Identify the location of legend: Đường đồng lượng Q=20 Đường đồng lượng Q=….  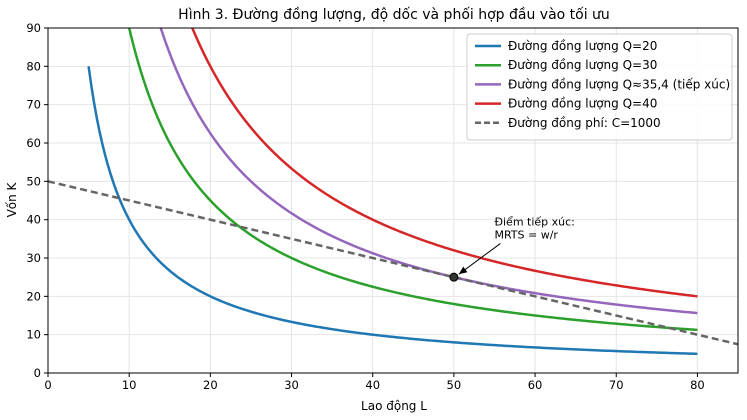
(599, 87).